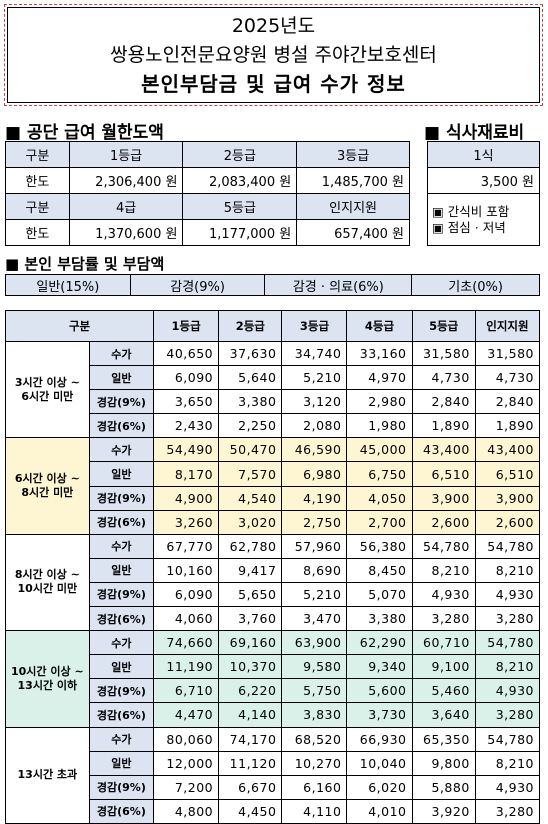 This screenshot has height=824, width=548. Describe the element at coordinates (483, 193) in the screenshot. I see `meal-table: 1식 3,500 원 ▣ 간식비 포함 ▣ 점심 · 저녁` at that location.